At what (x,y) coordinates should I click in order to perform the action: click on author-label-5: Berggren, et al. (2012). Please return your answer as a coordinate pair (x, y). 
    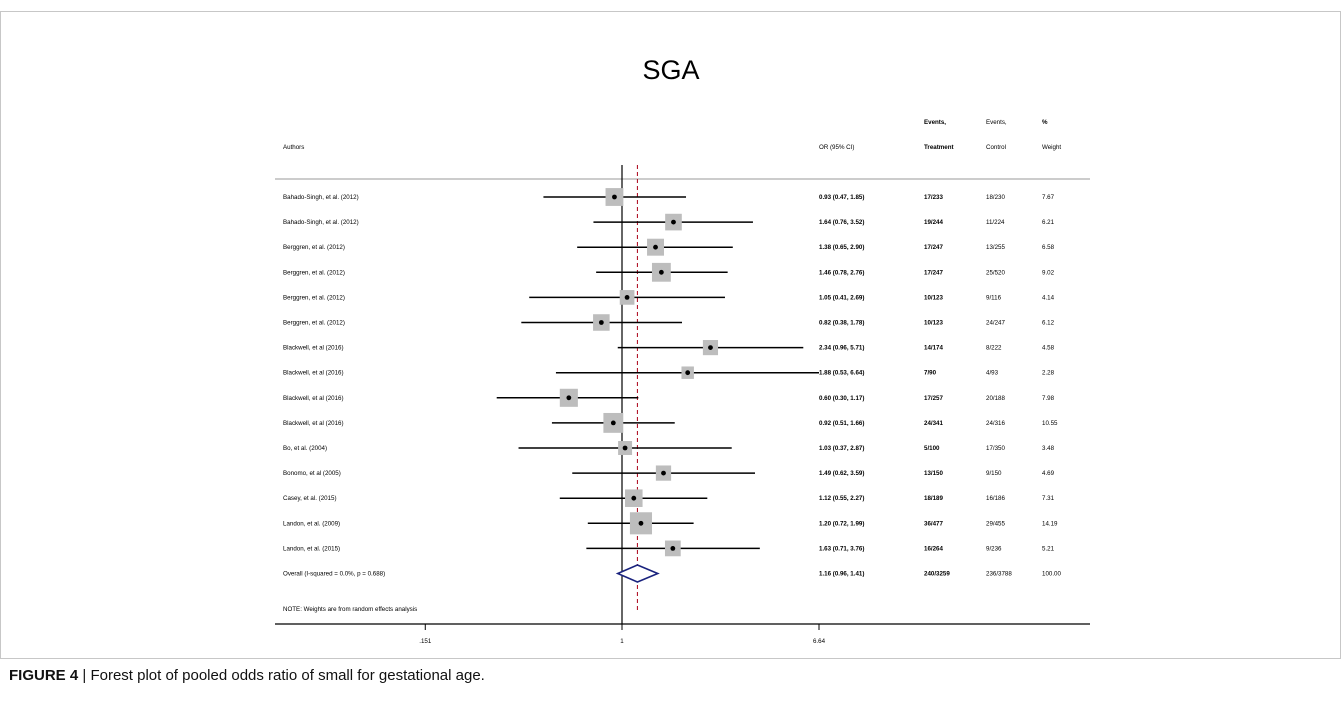
    Looking at the image, I should click on (314, 323).